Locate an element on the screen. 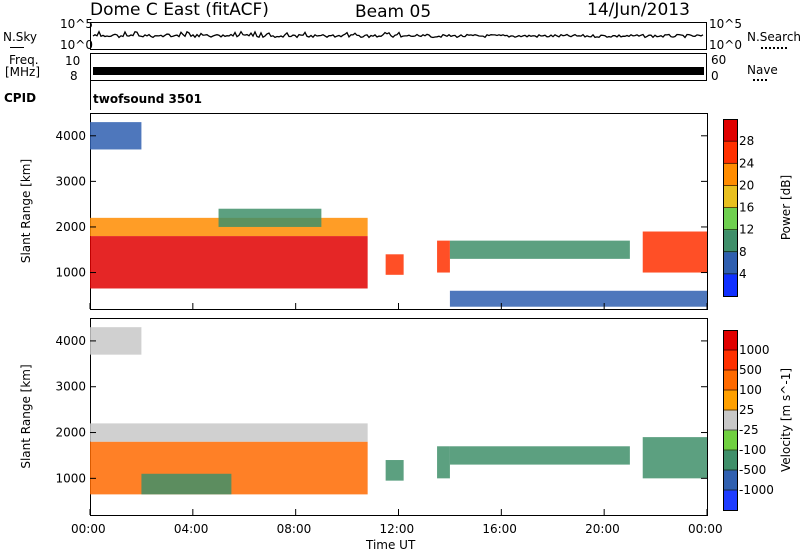  colorbar-tick-label-power-0: 4 is located at coordinates (743, 274).